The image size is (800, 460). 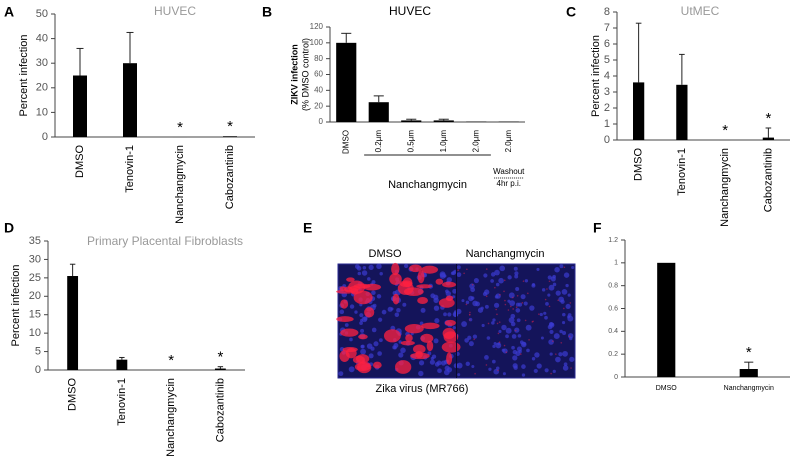 What do you see at coordinates (321, 121) in the screenshot?
I see `y-tick-label: 0` at bounding box center [321, 121].